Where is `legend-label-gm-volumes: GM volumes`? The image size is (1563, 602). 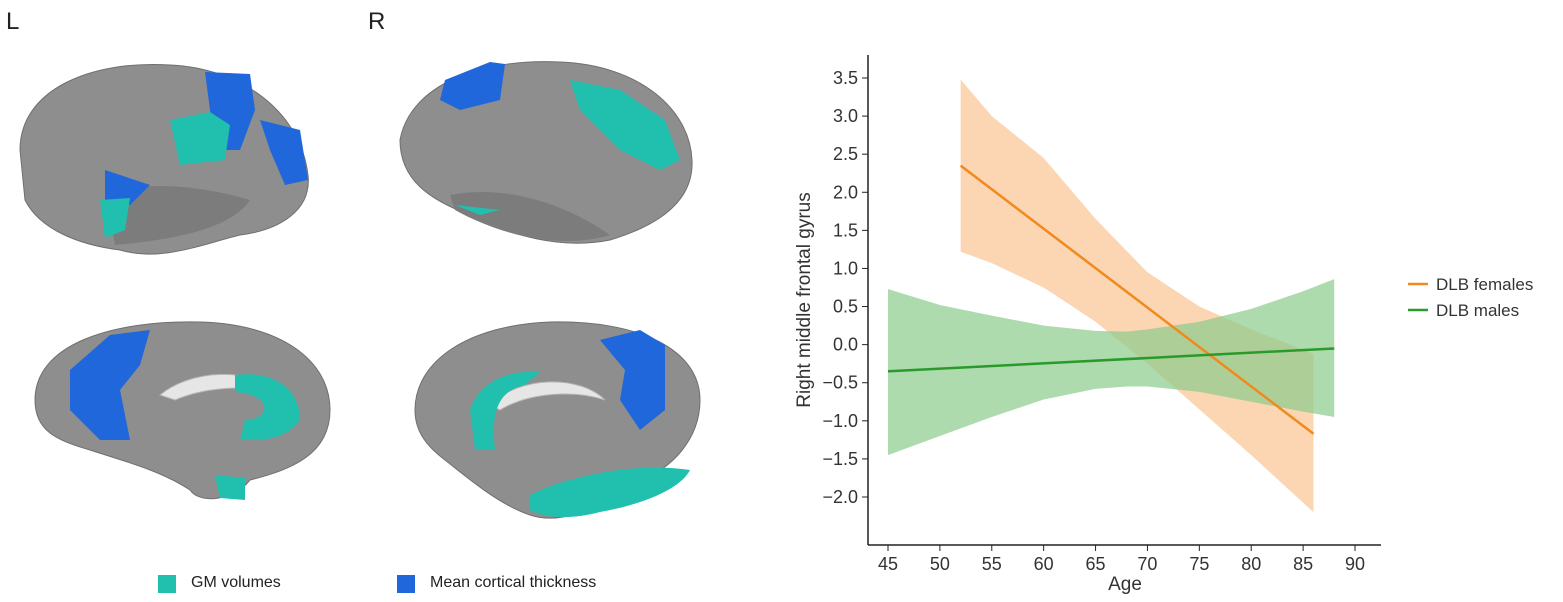 legend-label-gm-volumes: GM volumes is located at coordinates (236, 582).